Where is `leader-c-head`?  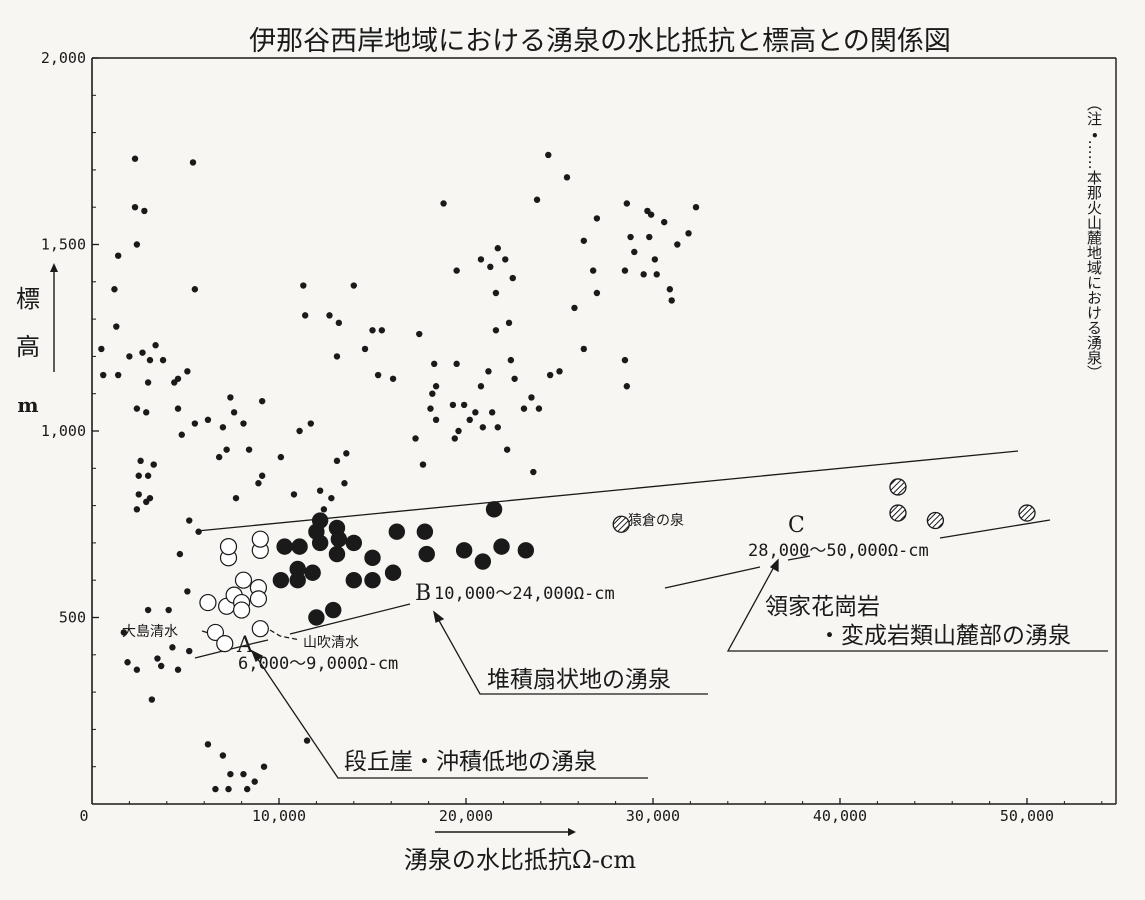 leader-c-head is located at coordinates (774, 565).